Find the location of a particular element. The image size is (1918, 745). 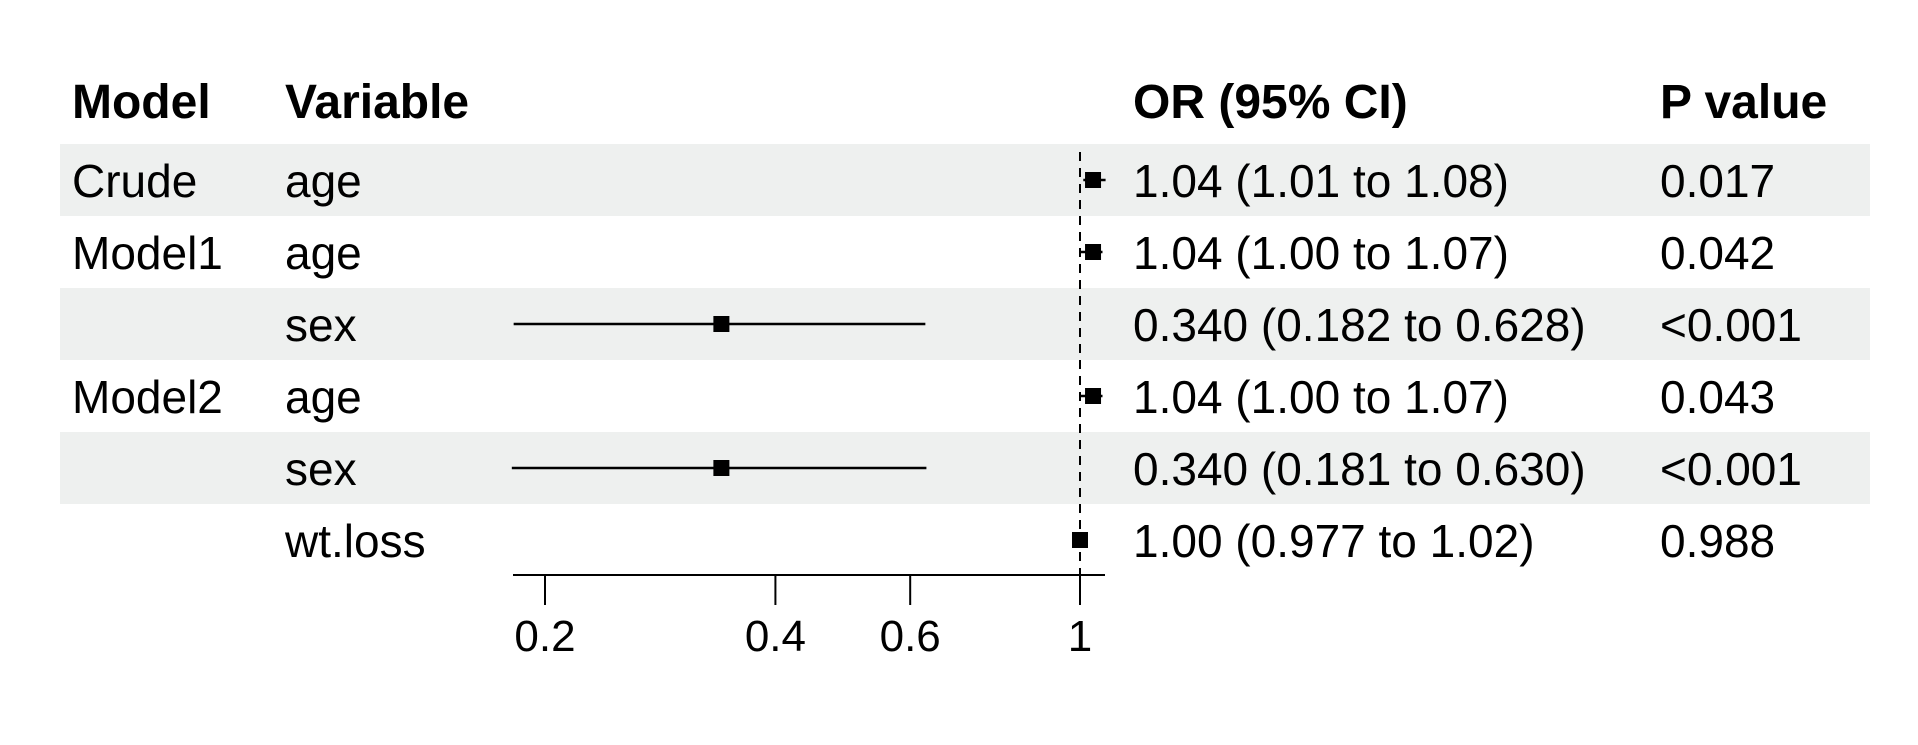

header-p-value: P value is located at coordinates (1743, 102).